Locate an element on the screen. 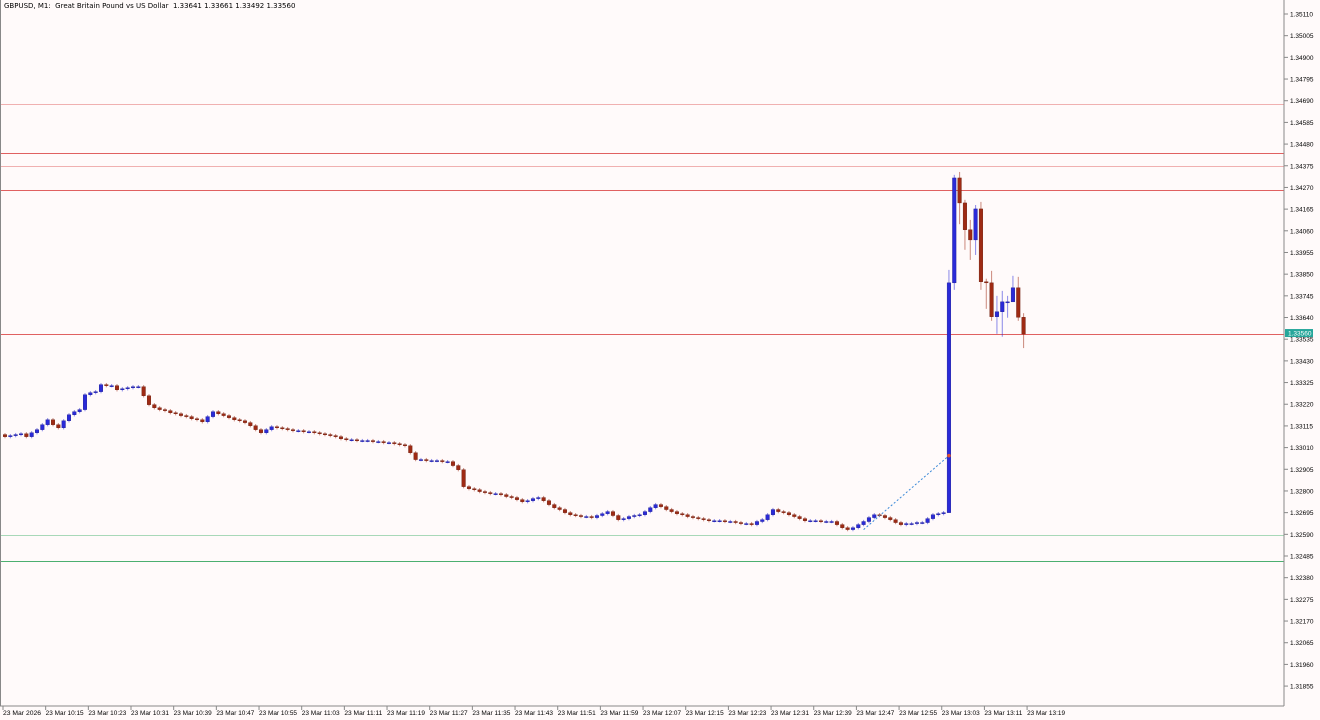 The image size is (1320, 720). price-tick-label: 1.34795 is located at coordinates (1302, 80).